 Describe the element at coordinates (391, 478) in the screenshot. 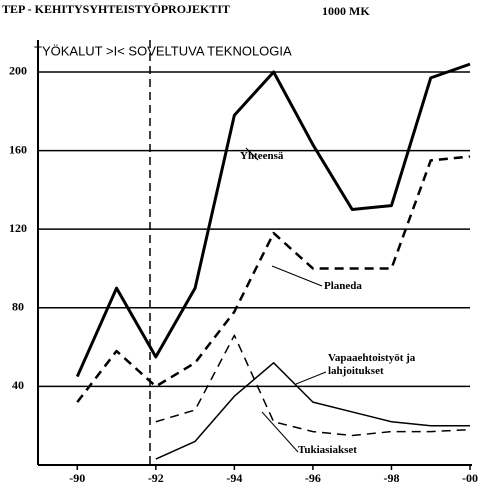

I see `x-tick-label: -98` at that location.